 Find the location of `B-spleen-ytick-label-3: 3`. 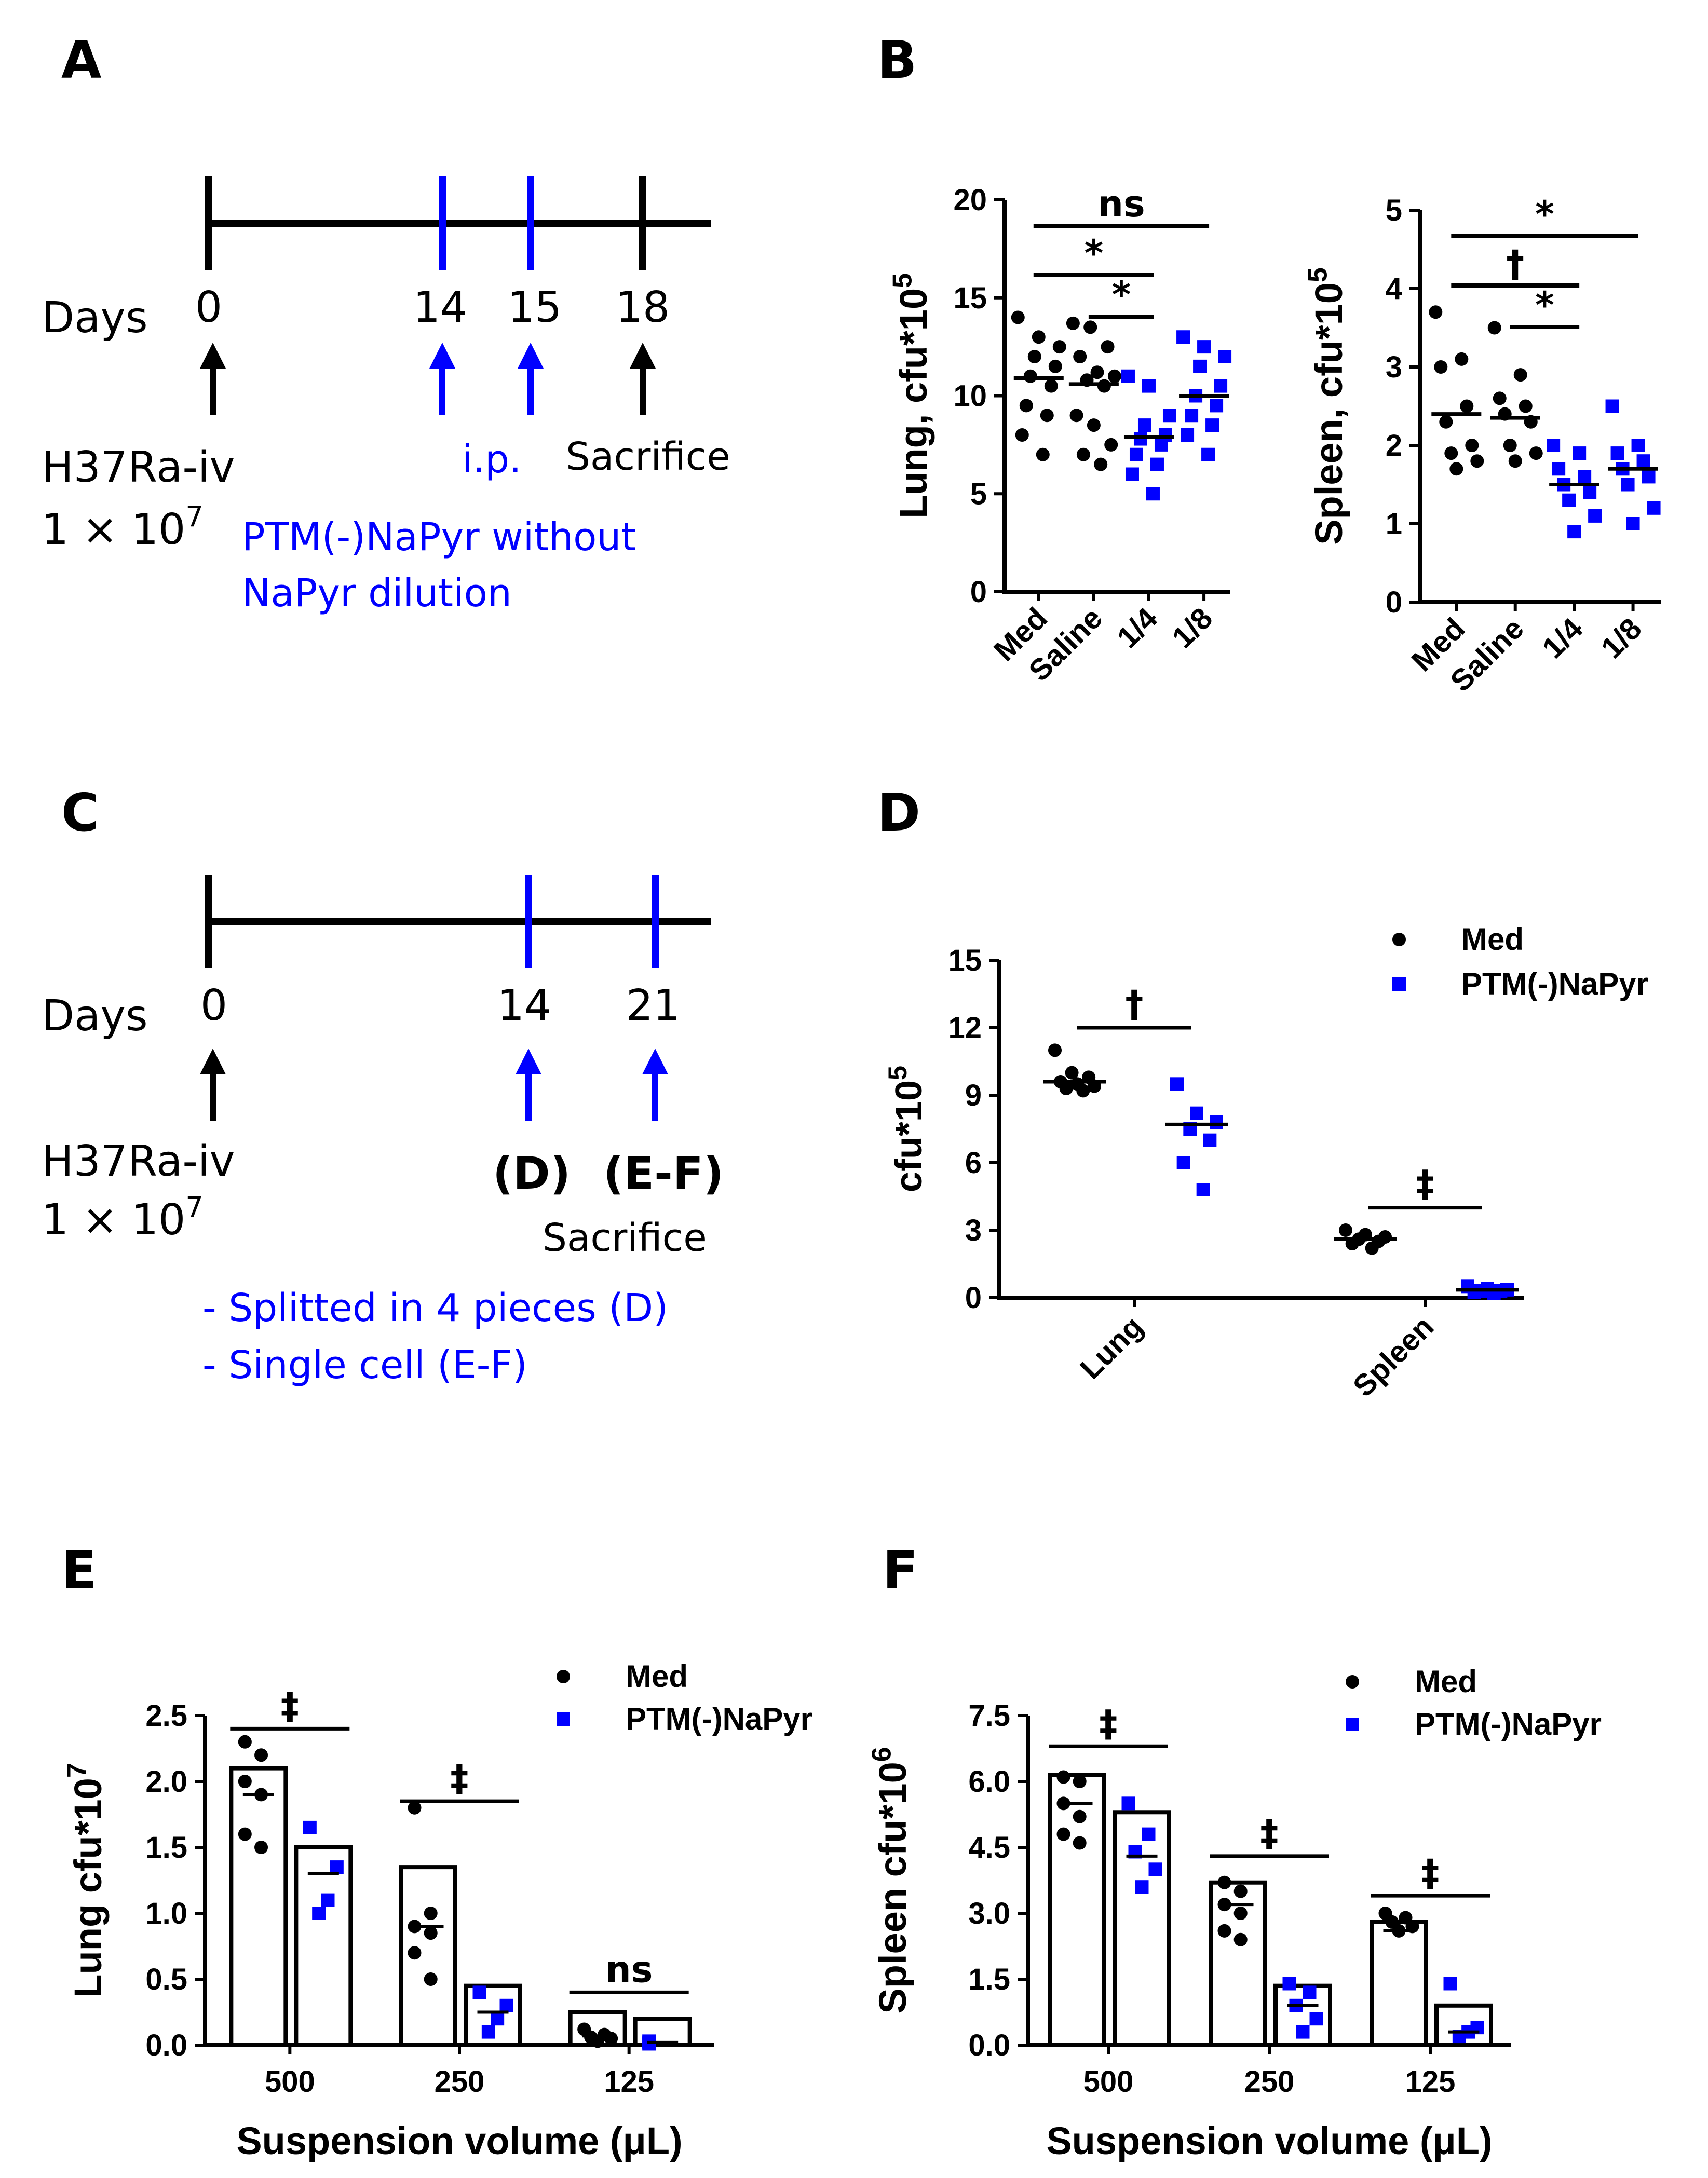

B-spleen-ytick-label-3: 3 is located at coordinates (1394, 367).